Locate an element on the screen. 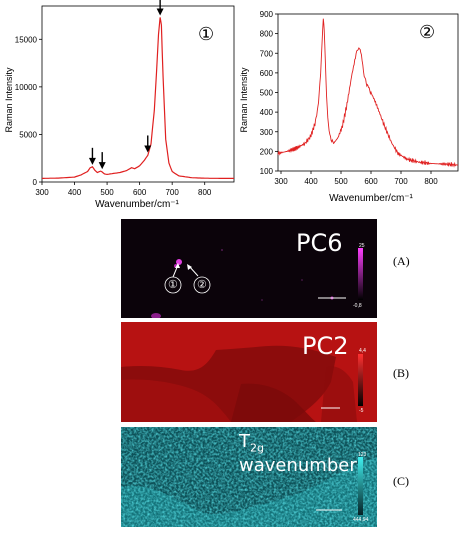 This screenshot has height=538, width=467. chart-2-ytick-label: 600 is located at coordinates (267, 73).